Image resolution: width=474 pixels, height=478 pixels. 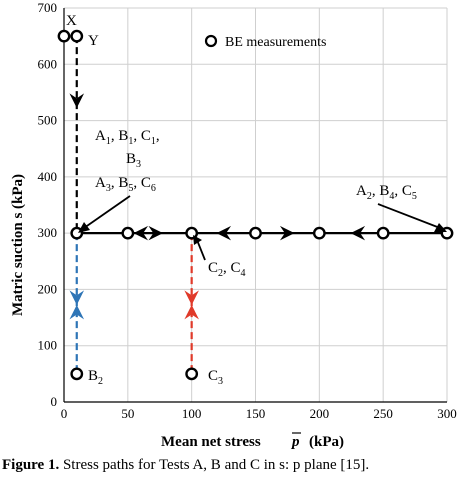 What do you see at coordinates (447, 413) in the screenshot?
I see `x-tick-label: 300` at bounding box center [447, 413].